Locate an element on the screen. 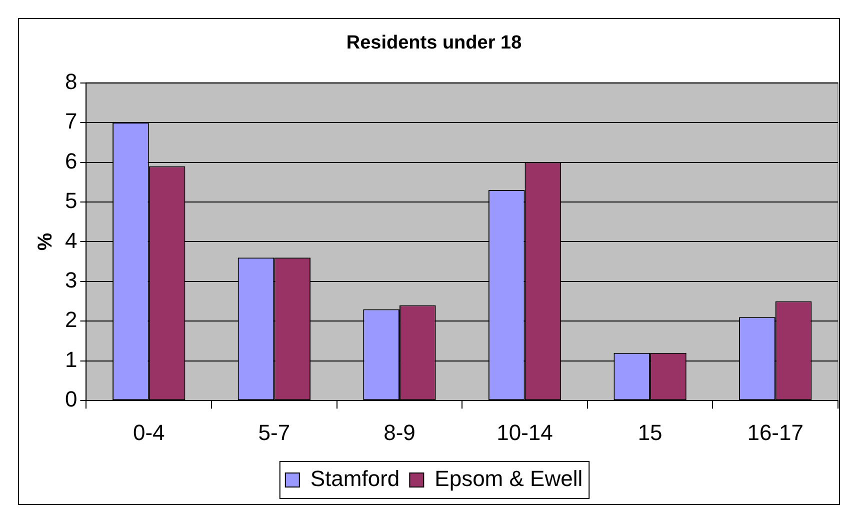  y-axis-title: % is located at coordinates (45, 241).